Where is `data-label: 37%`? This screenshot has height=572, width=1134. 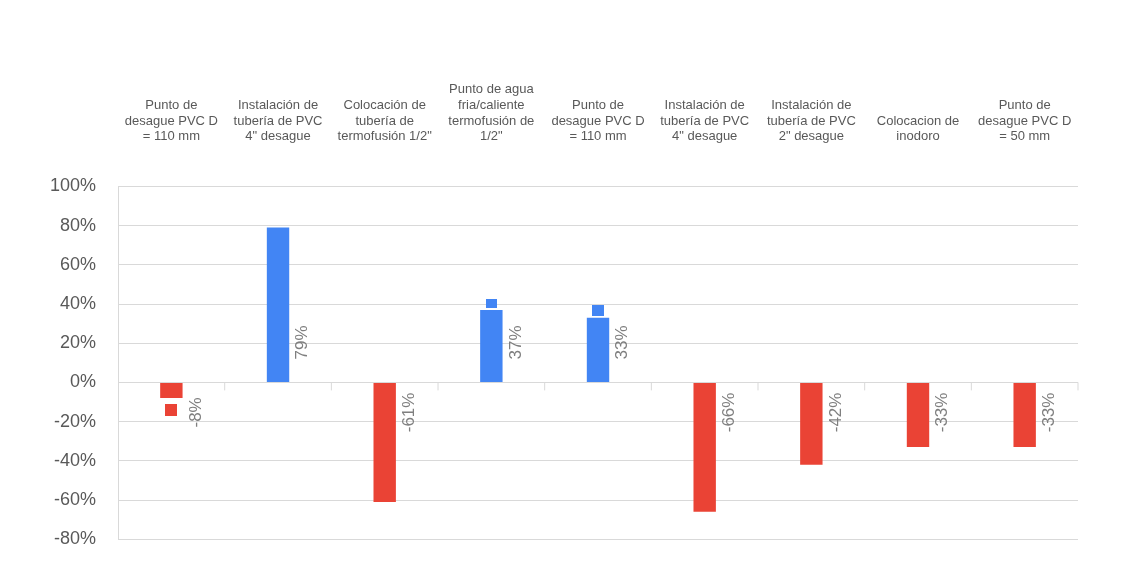 data-label: 37% is located at coordinates (515, 342).